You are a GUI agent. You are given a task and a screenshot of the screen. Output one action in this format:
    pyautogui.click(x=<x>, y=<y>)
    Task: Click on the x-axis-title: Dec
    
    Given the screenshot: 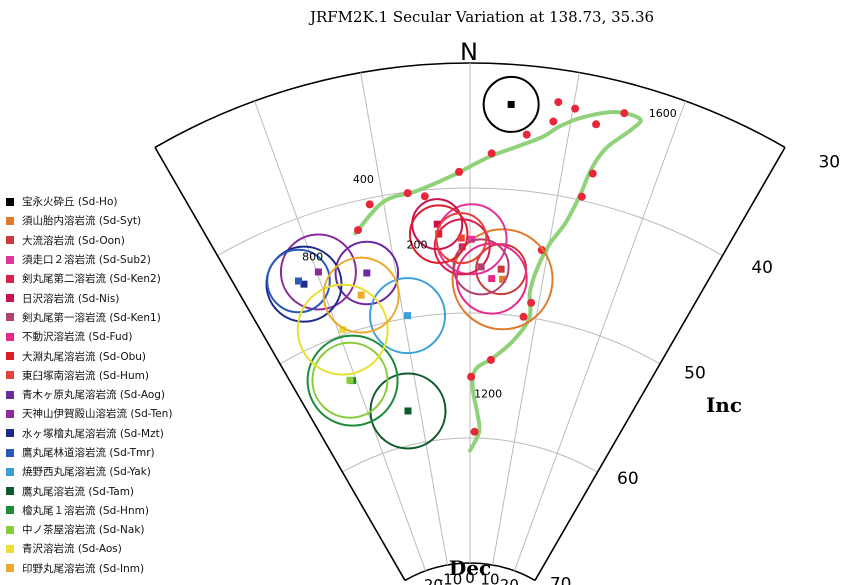 What is the action you would take?
    pyautogui.click(x=470, y=568)
    